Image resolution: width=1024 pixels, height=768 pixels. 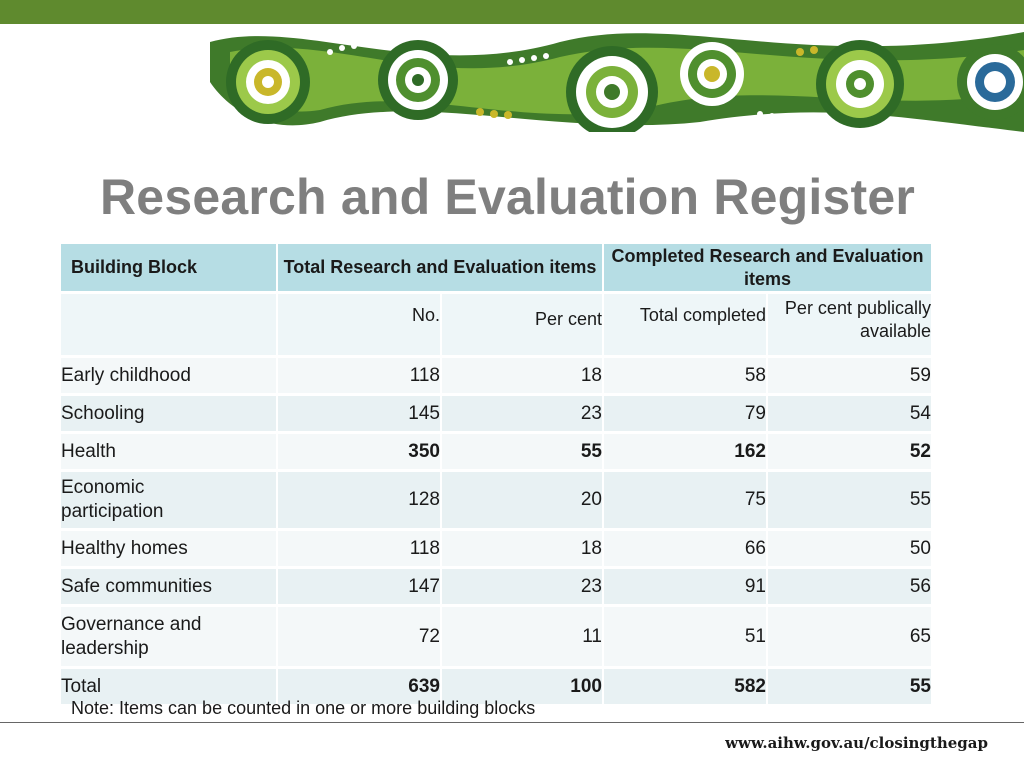 What do you see at coordinates (684, 326) in the screenshot?
I see `subheader-total-completed: Total completed` at bounding box center [684, 326].